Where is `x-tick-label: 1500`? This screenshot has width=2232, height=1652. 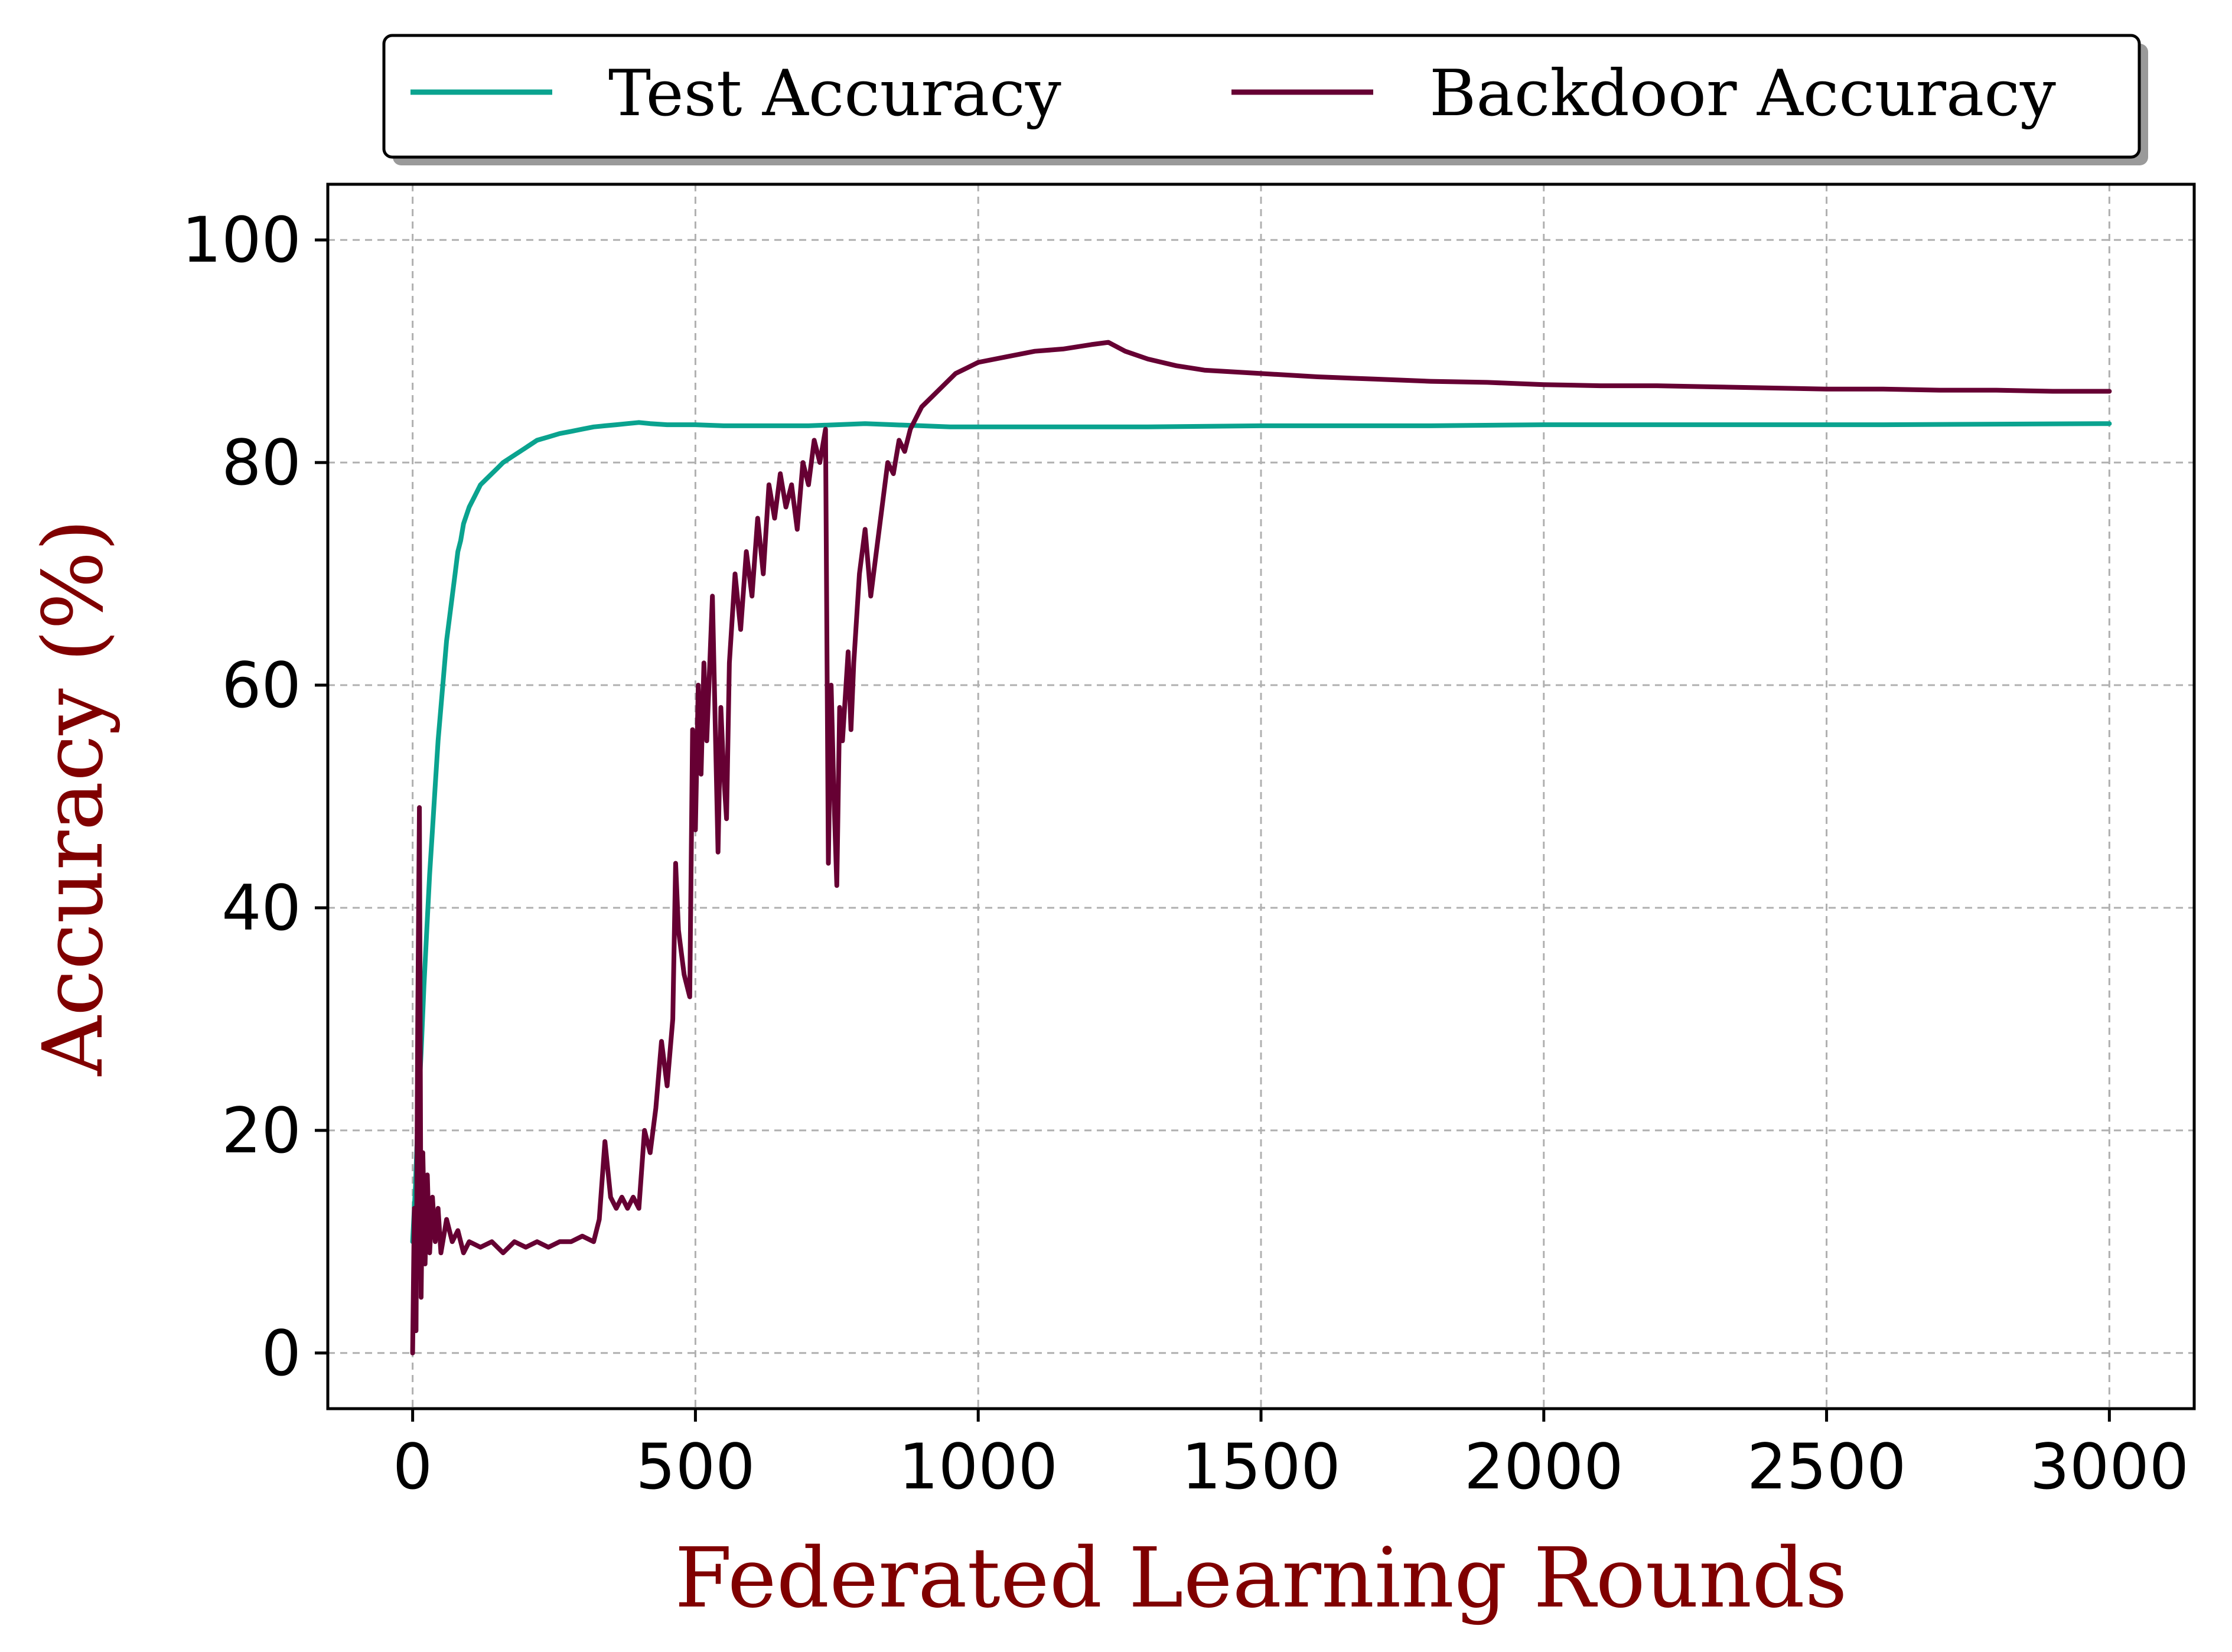 x-tick-label: 1500 is located at coordinates (1261, 1467).